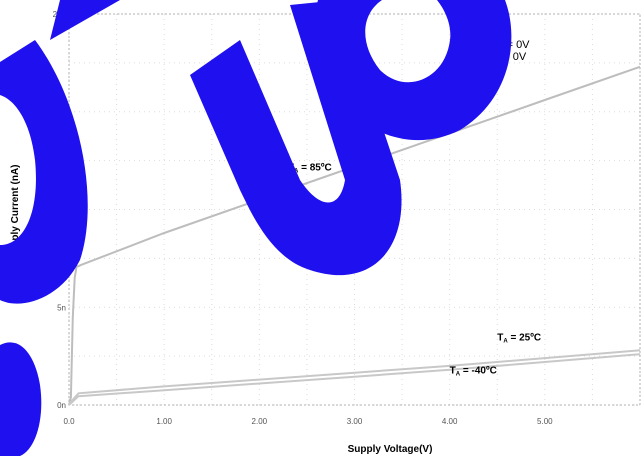 This screenshot has width=642, height=456. I want to click on y-tick-label: 0n, so click(61, 405).